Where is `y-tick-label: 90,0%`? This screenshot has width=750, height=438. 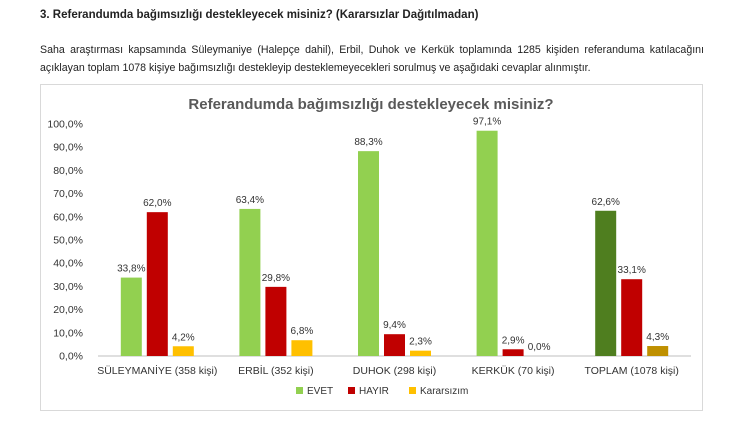
y-tick-label: 90,0% is located at coordinates (68, 148).